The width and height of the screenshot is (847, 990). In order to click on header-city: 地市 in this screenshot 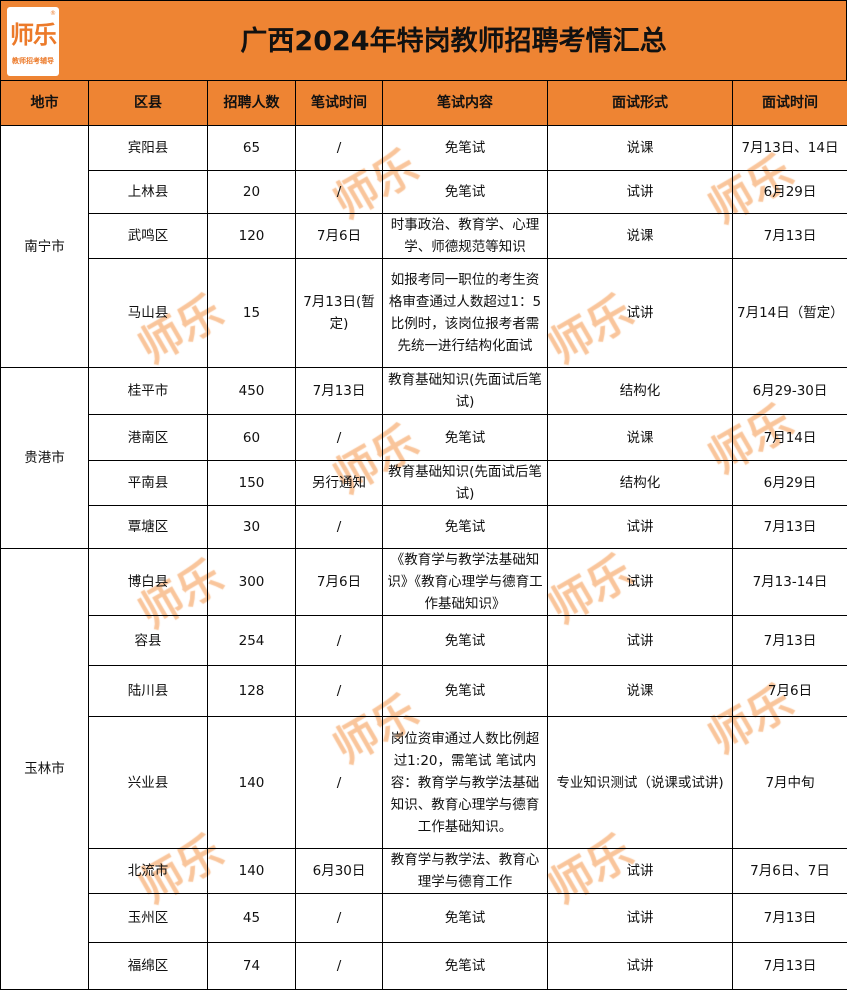, I will do `click(45, 103)`.